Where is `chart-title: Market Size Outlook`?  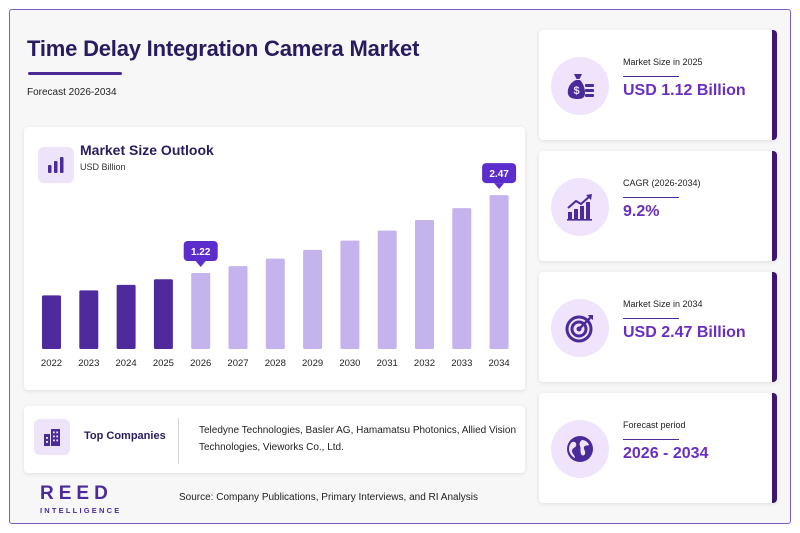
chart-title: Market Size Outlook is located at coordinates (147, 150).